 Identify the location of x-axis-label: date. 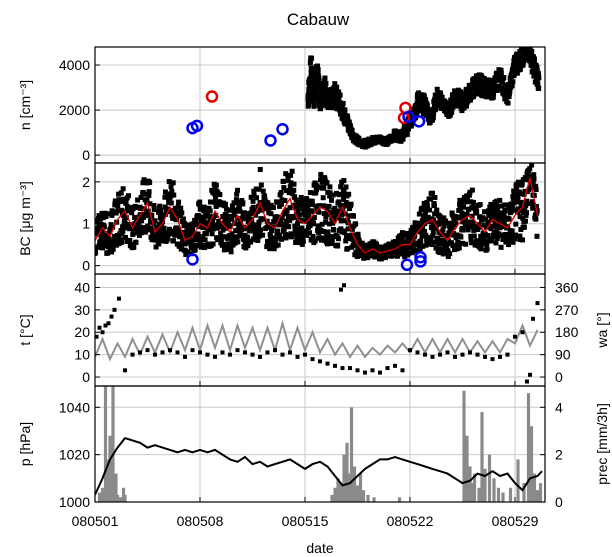
(319, 548).